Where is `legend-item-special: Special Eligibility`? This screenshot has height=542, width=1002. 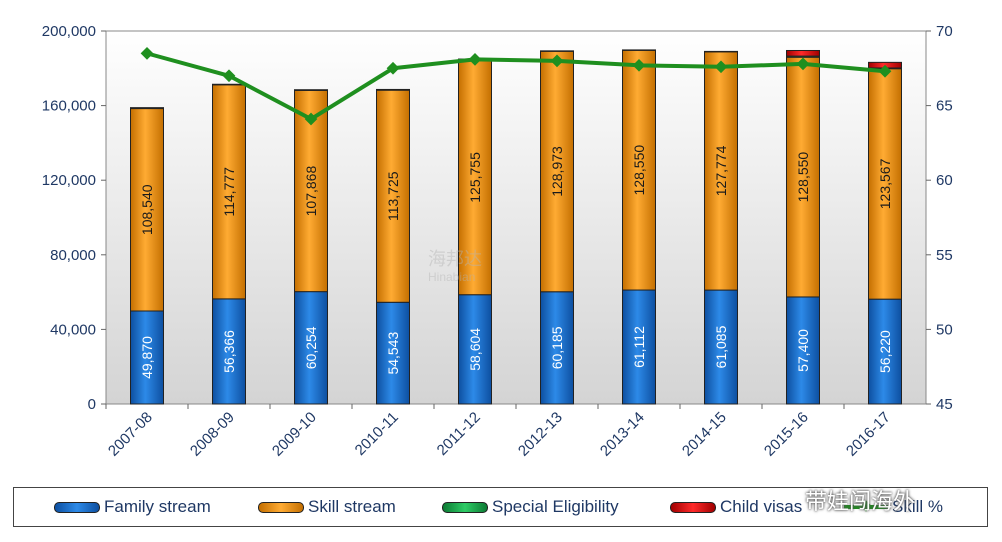 legend-item-special: Special Eligibility is located at coordinates (530, 507).